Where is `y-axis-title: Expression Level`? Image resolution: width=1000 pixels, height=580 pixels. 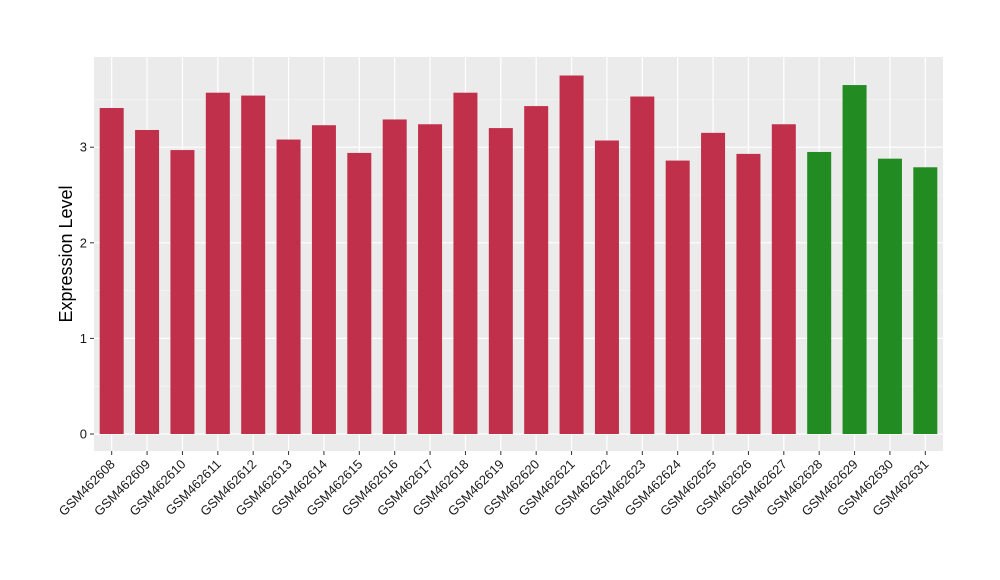
y-axis-title: Expression Level is located at coordinates (66, 253).